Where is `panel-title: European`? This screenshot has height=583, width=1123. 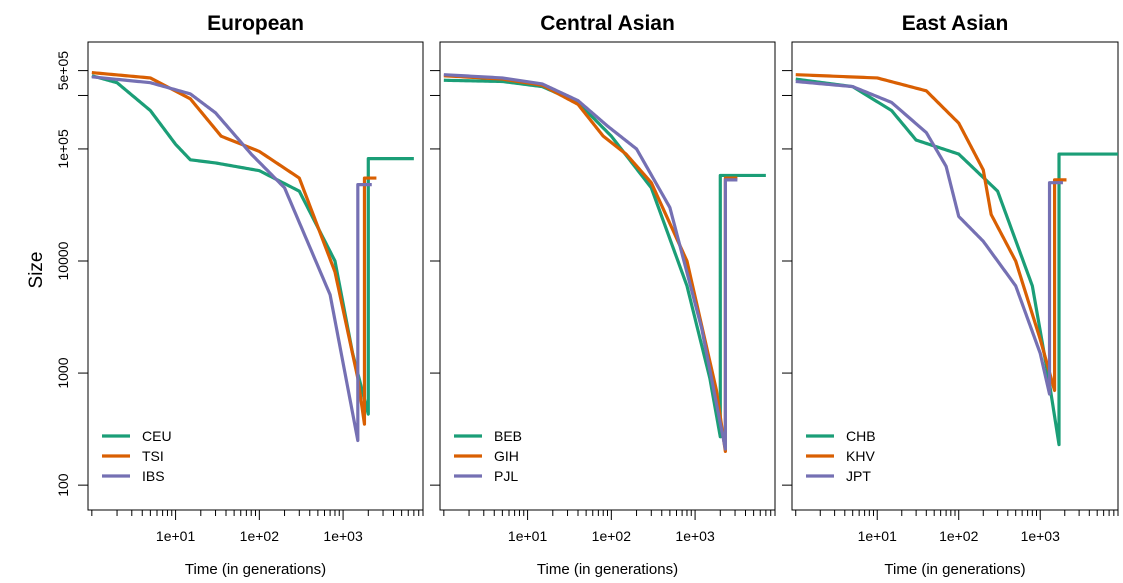
panel-title: European is located at coordinates (255, 23).